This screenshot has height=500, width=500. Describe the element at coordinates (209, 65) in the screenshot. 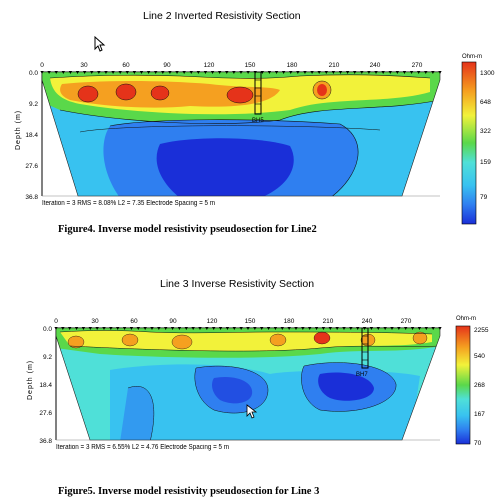

I see `x-tick: 120` at that location.